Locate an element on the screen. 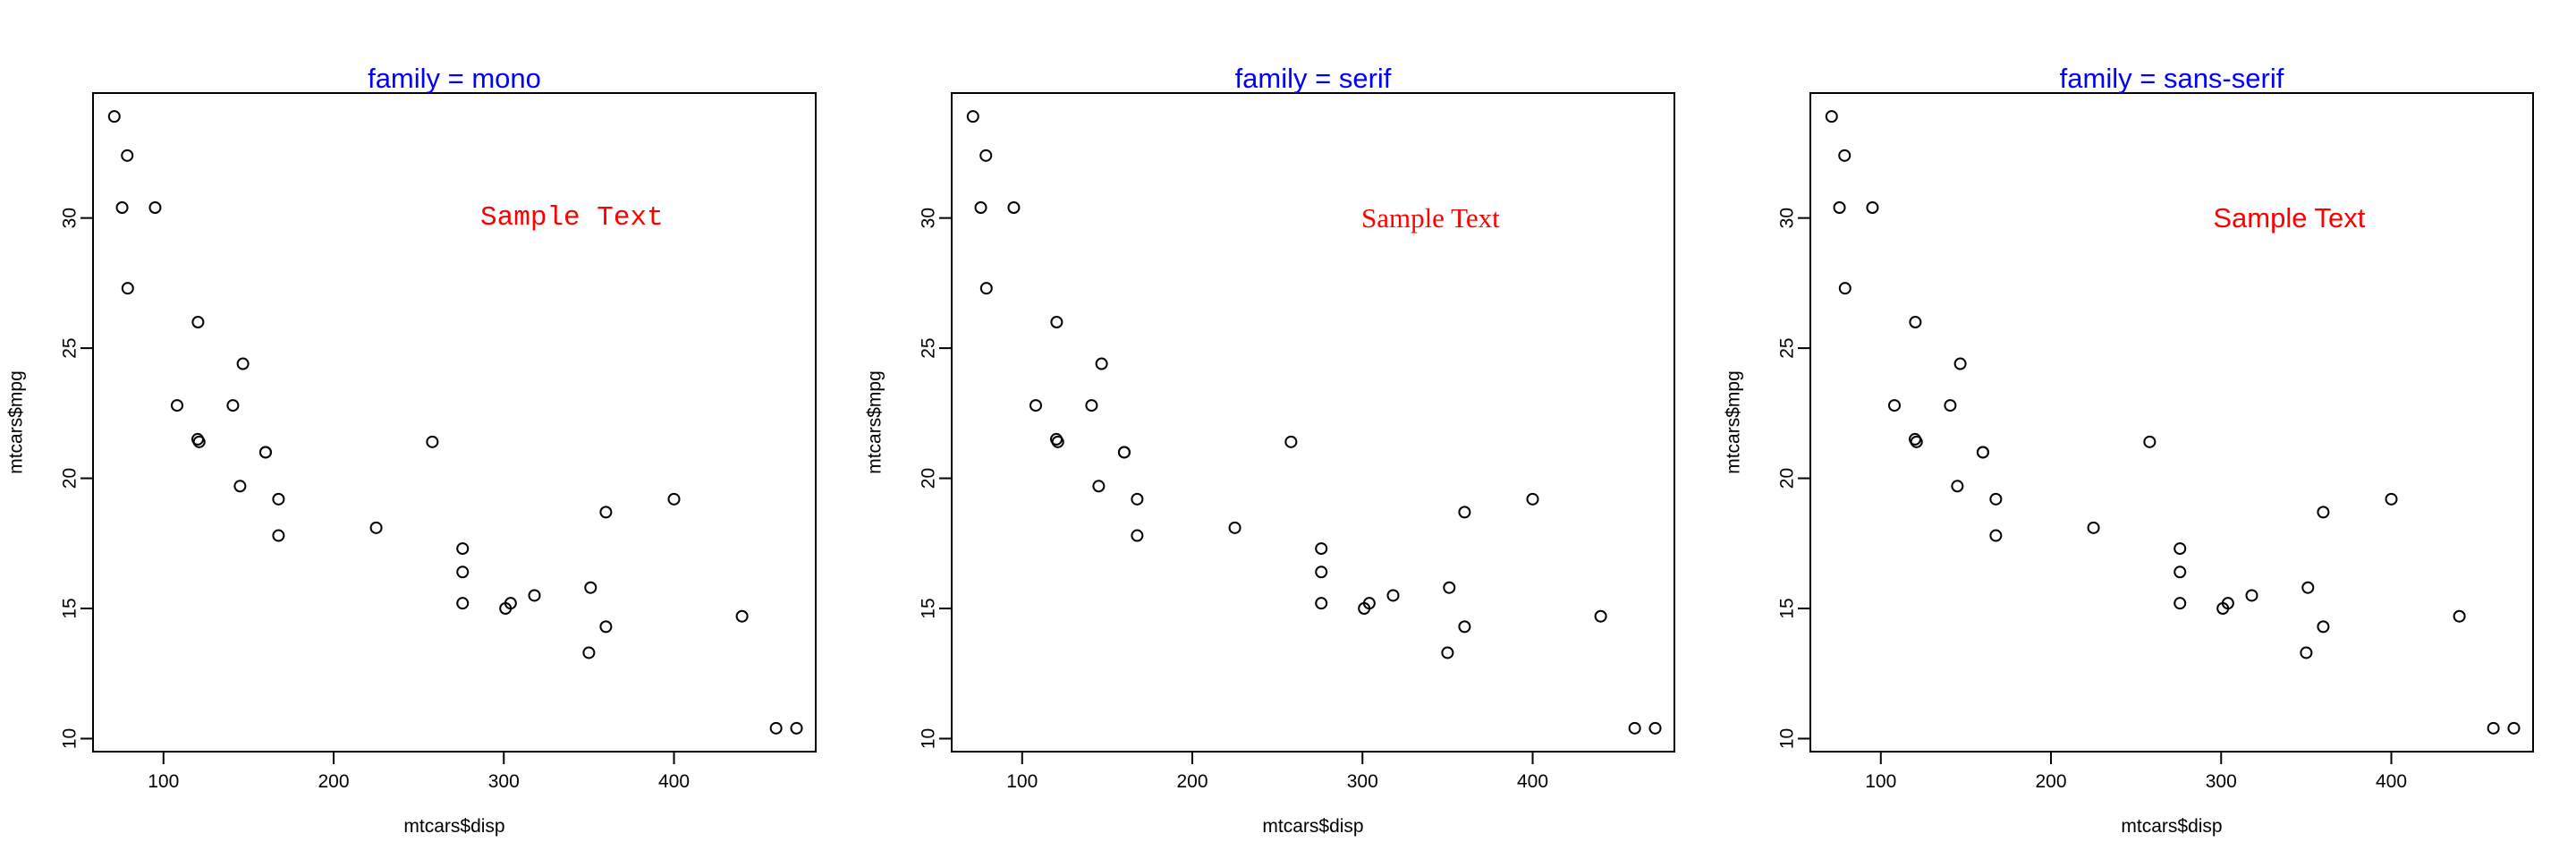 Image resolution: width=2576 pixels, height=859 pixels. panel-title: family = serif is located at coordinates (1313, 78).